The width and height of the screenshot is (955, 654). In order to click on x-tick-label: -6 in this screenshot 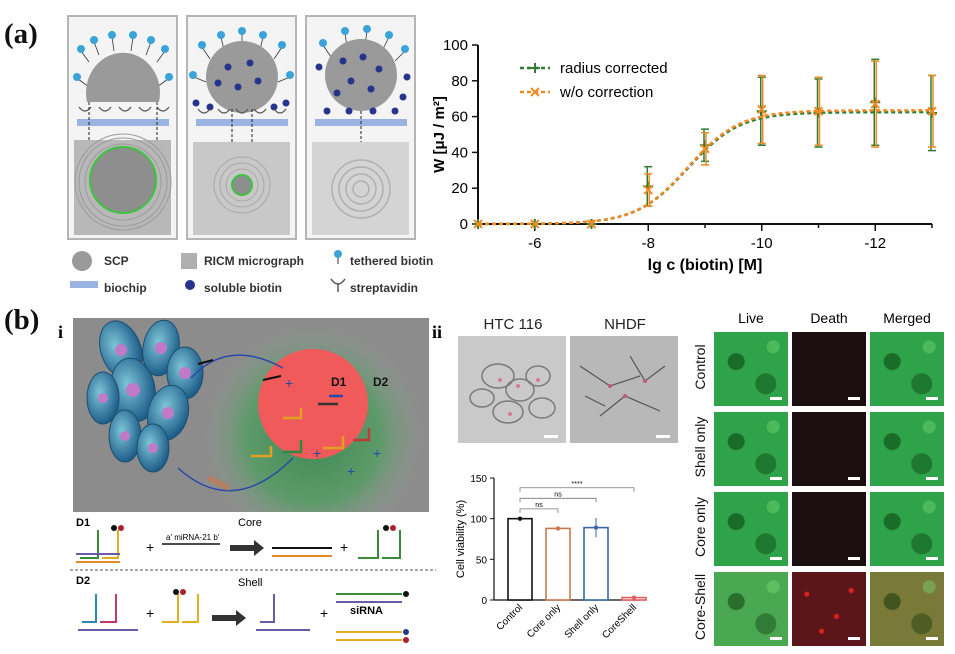, I will do `click(534, 243)`.